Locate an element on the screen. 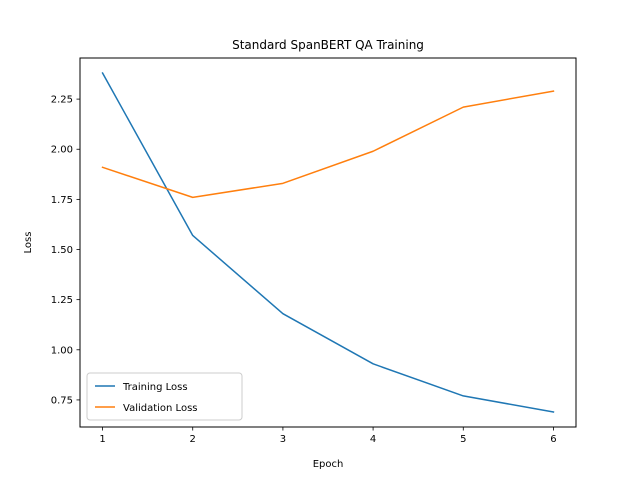 The width and height of the screenshot is (640, 480). y-tick-label: 2.25 is located at coordinates (62, 100).